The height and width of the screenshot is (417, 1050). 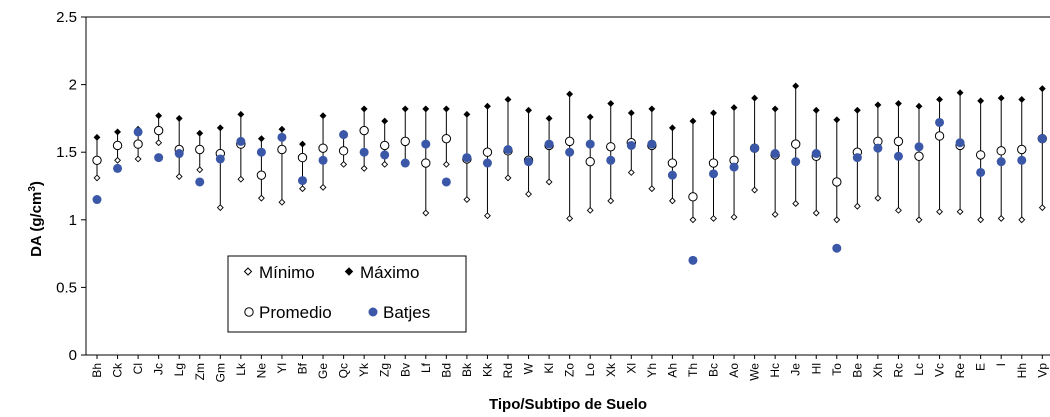 What do you see at coordinates (857, 370) in the screenshot?
I see `x-tick-label: Be` at bounding box center [857, 370].